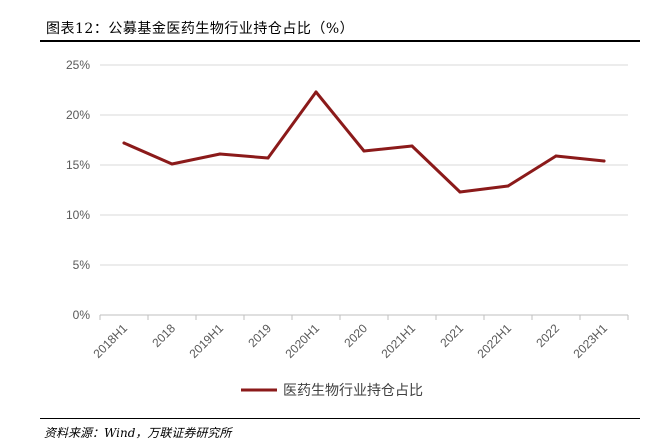  What do you see at coordinates (200, 29) in the screenshot?
I see `figure-title: 图表12：公募基金医药生物行业持仓占比（%）` at bounding box center [200, 29].